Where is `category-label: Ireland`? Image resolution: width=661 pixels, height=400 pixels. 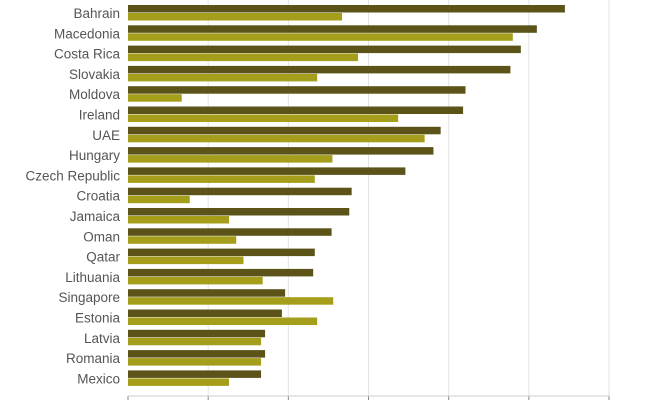
category-label: Ireland is located at coordinates (99, 115).